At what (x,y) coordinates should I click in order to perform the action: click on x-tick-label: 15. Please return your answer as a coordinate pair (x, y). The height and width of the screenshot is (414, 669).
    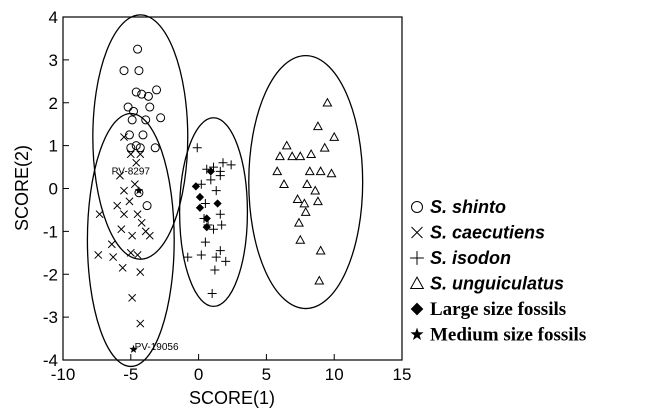
    Looking at the image, I should click on (402, 374).